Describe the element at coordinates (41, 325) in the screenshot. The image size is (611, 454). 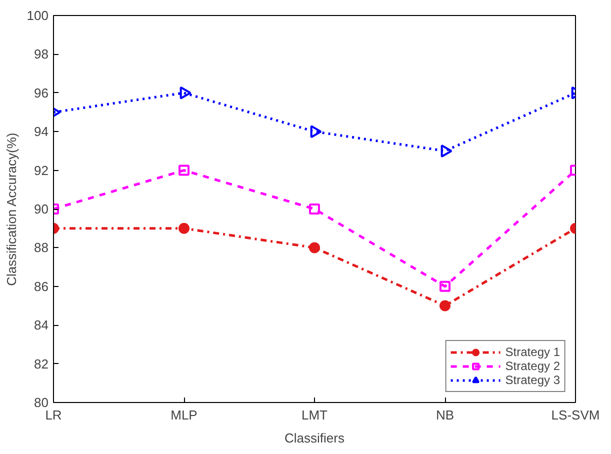
I see `y-tick-label: 84` at that location.